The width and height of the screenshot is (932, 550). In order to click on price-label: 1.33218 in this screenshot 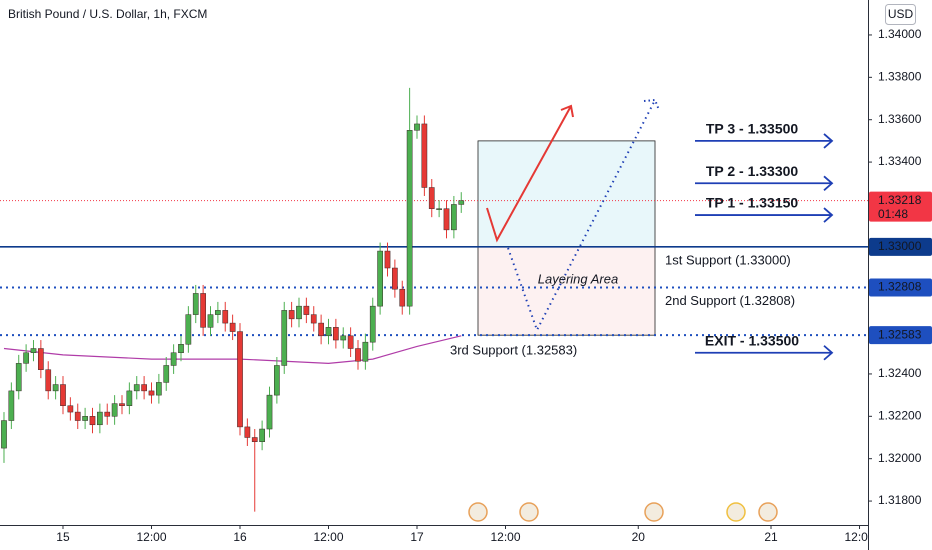, I will do `click(900, 200)`.